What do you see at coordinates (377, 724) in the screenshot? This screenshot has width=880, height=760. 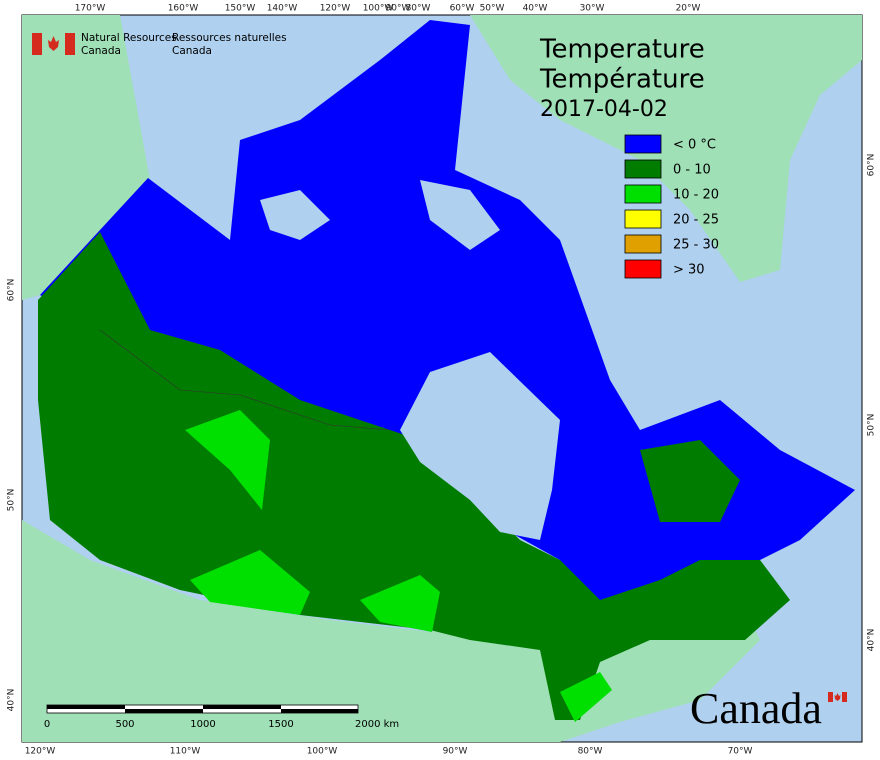 I see `scale-label: 2000 km` at bounding box center [377, 724].